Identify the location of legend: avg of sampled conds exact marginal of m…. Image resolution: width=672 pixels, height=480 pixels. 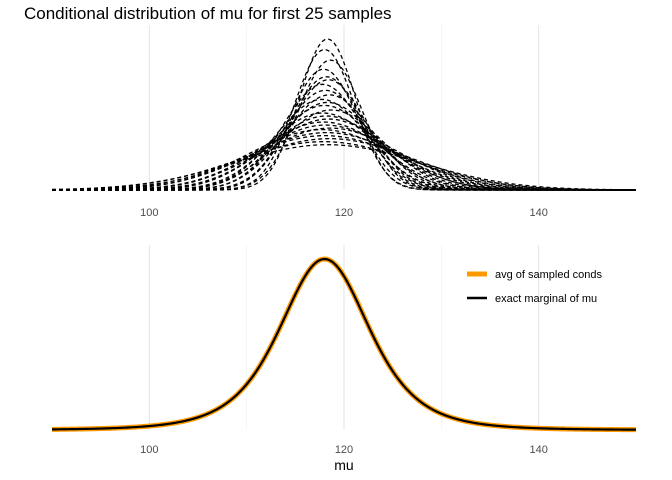
(535, 287).